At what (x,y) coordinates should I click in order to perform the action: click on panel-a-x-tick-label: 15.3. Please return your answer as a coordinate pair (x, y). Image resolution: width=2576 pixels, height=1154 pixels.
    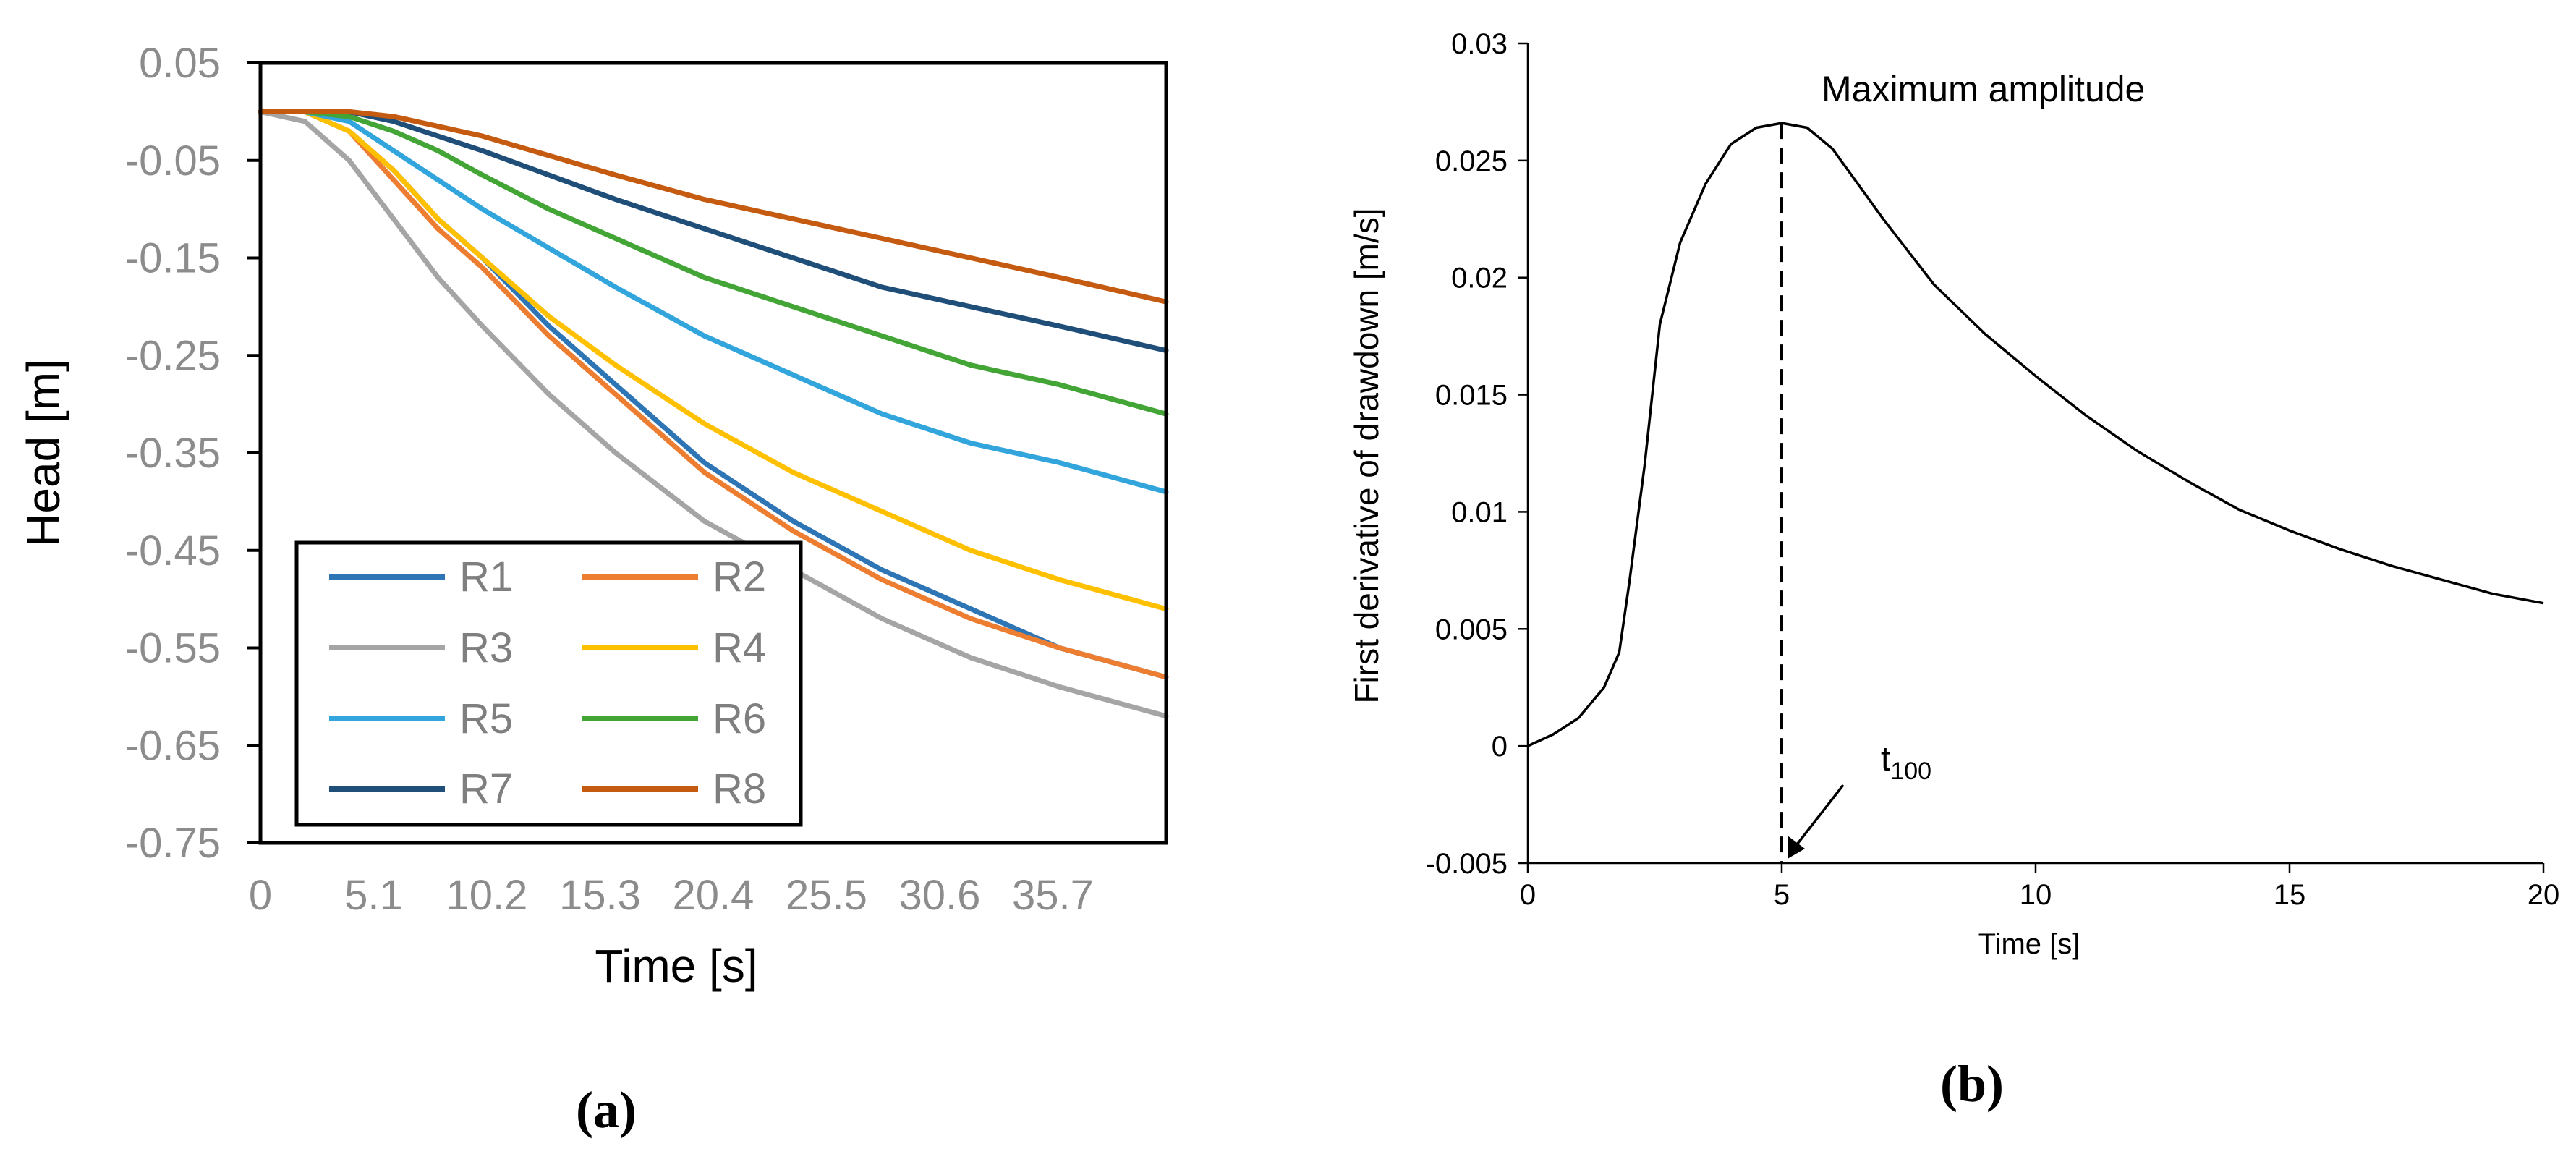
    Looking at the image, I should click on (600, 896).